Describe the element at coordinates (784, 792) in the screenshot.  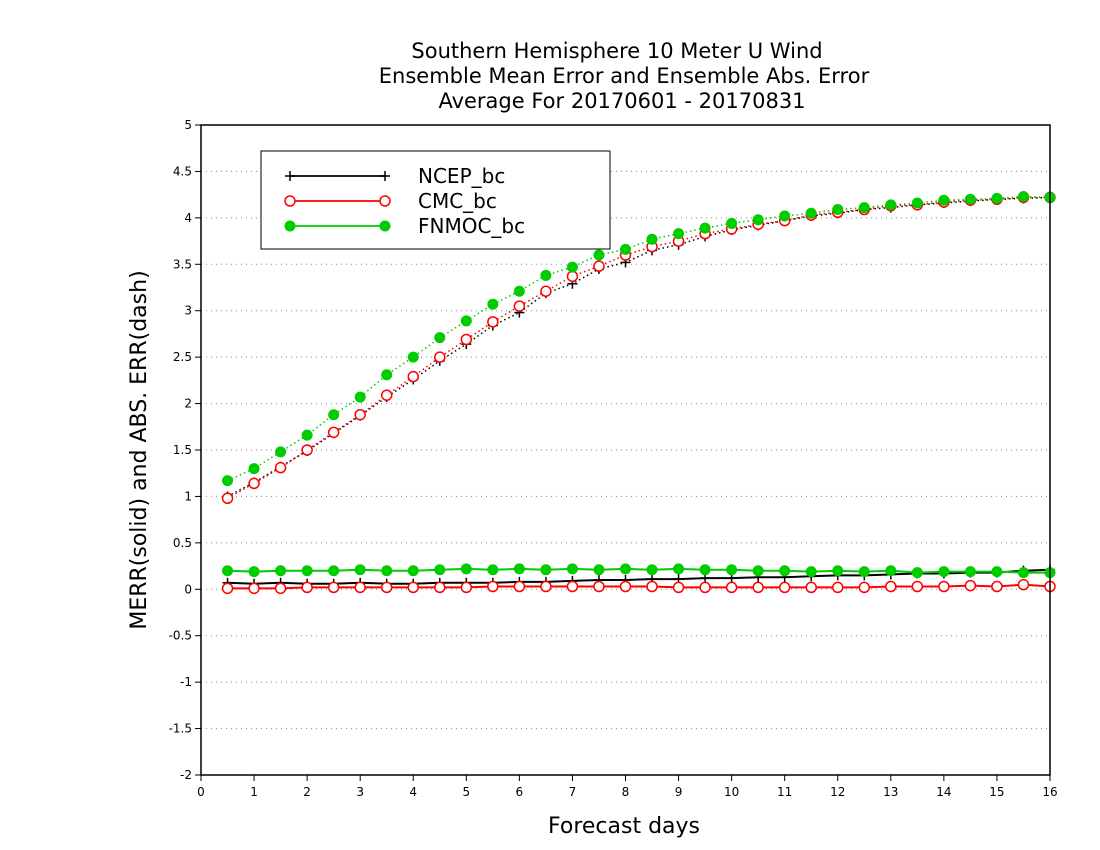
I see `x-tick-label: 11` at that location.